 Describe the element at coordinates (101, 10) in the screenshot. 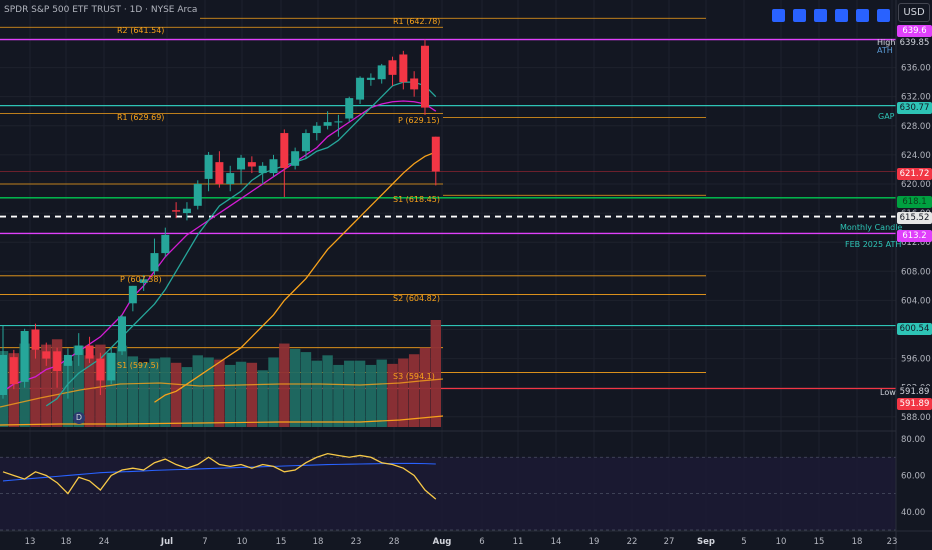

I see `symbol-title: SPDR S&P 500 ETF TRUST · 1D · NYSE Arca` at that location.